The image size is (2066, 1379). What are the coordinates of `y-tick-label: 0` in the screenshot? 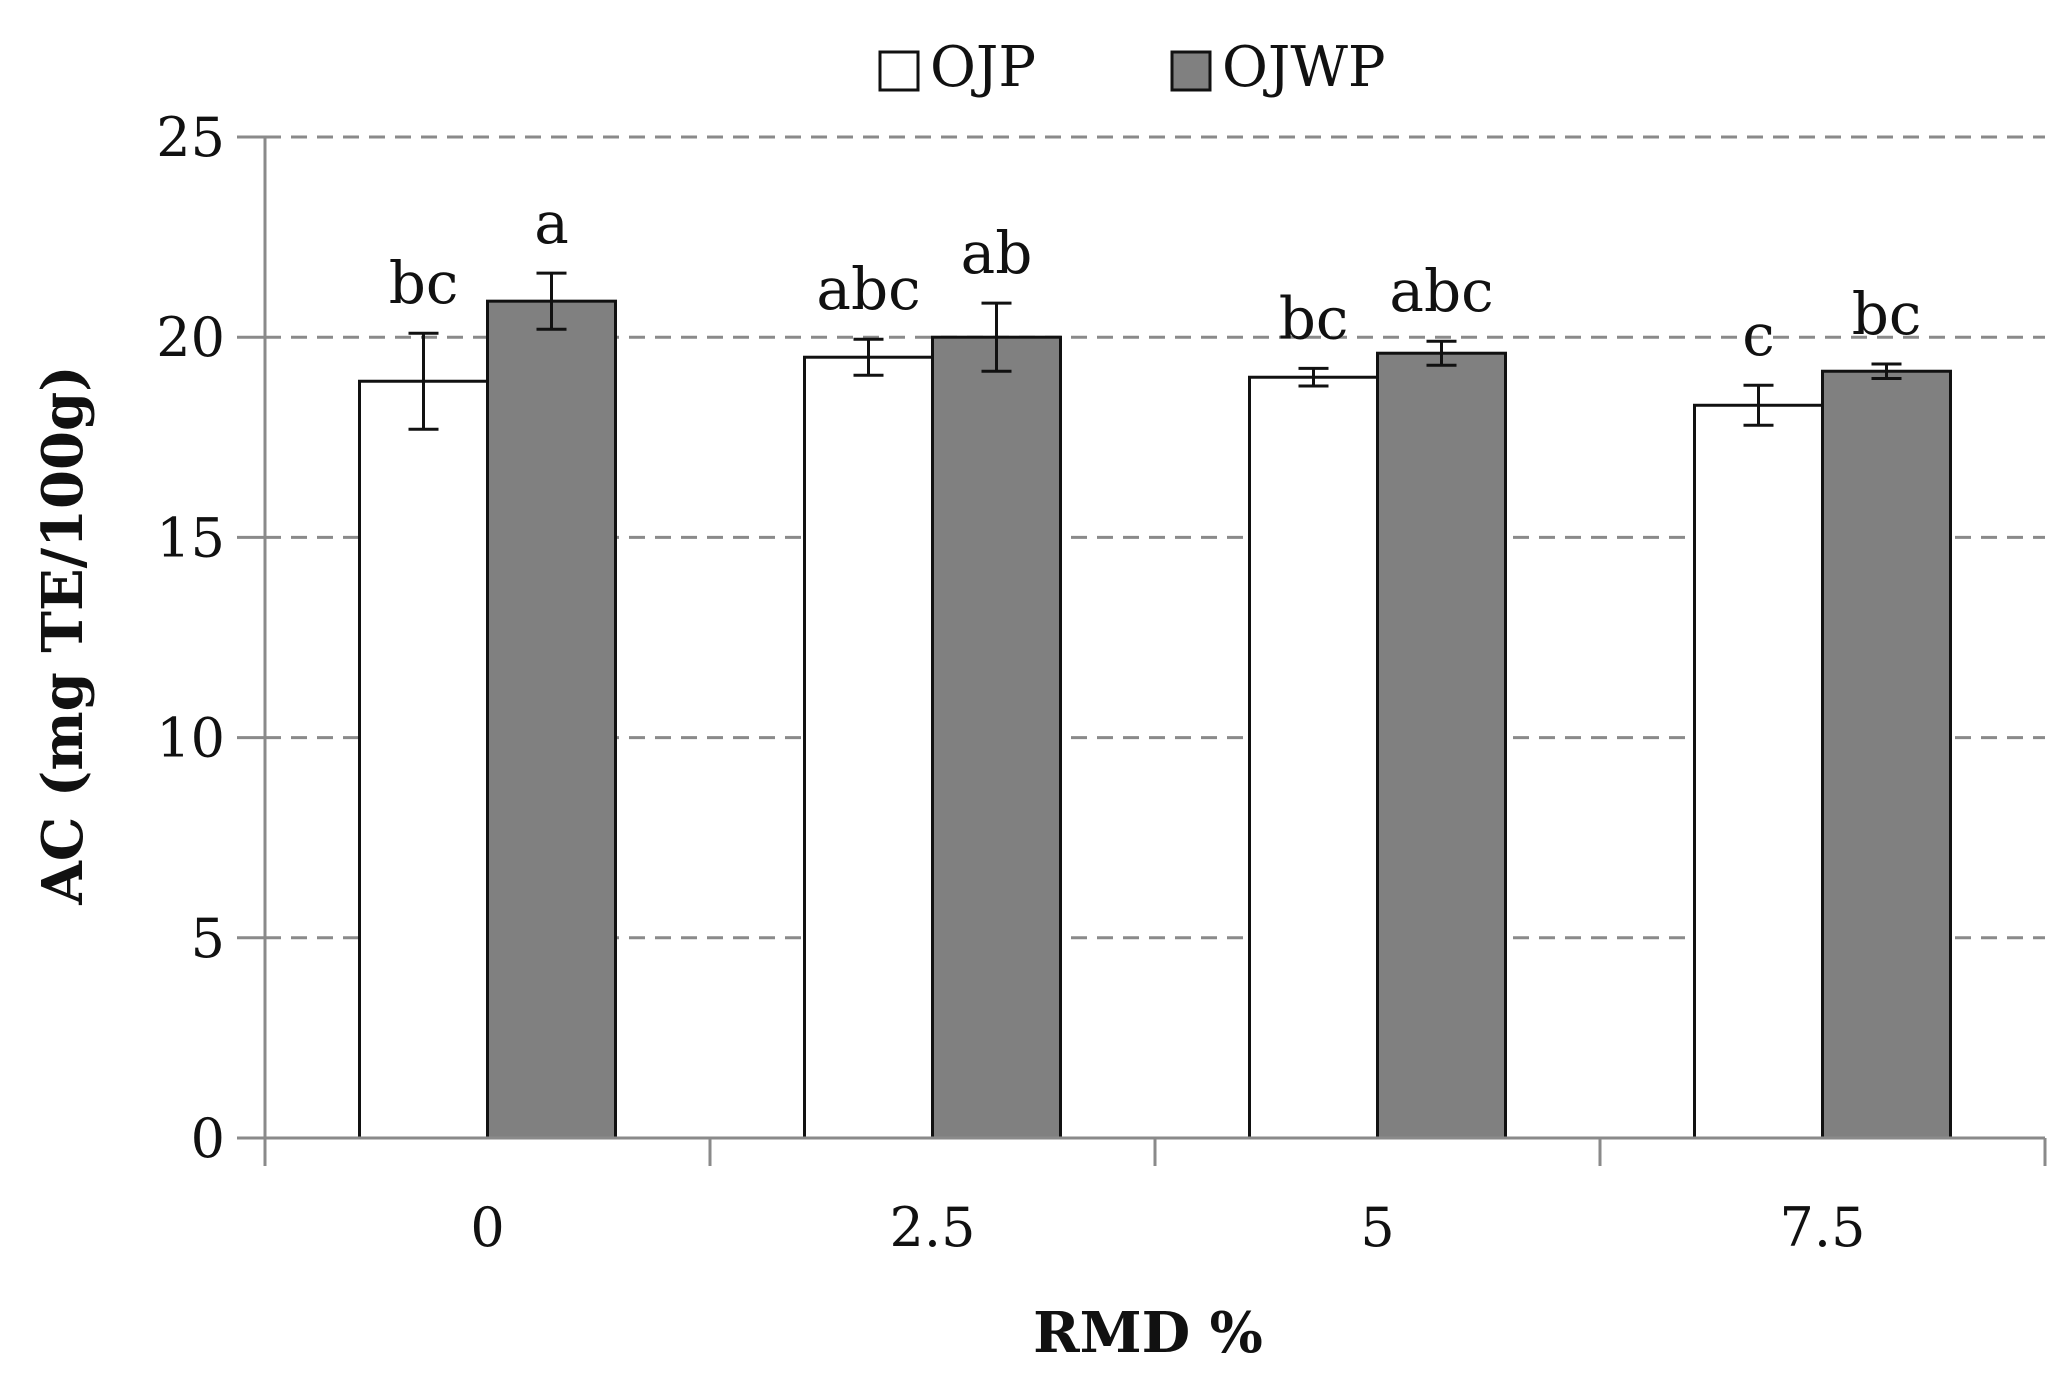 It's located at (208, 1138).